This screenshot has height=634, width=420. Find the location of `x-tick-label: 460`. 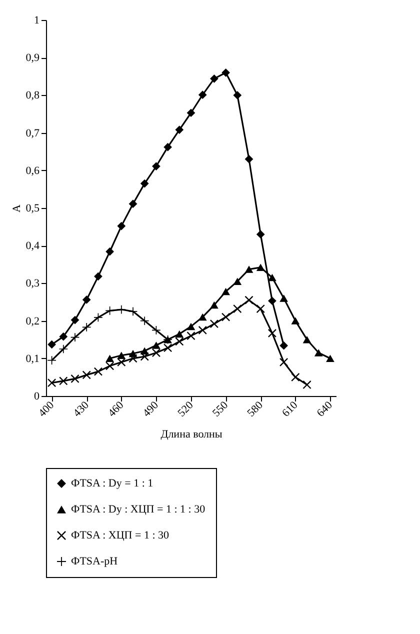

x-tick-label: 460 is located at coordinates (116, 409).